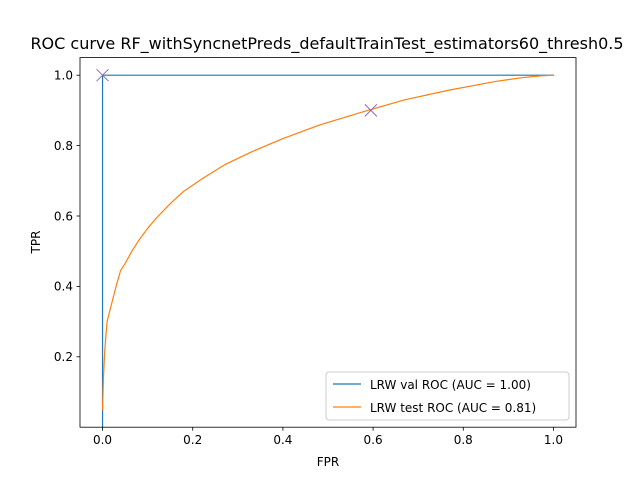  I want to click on legend-box, so click(447, 396).